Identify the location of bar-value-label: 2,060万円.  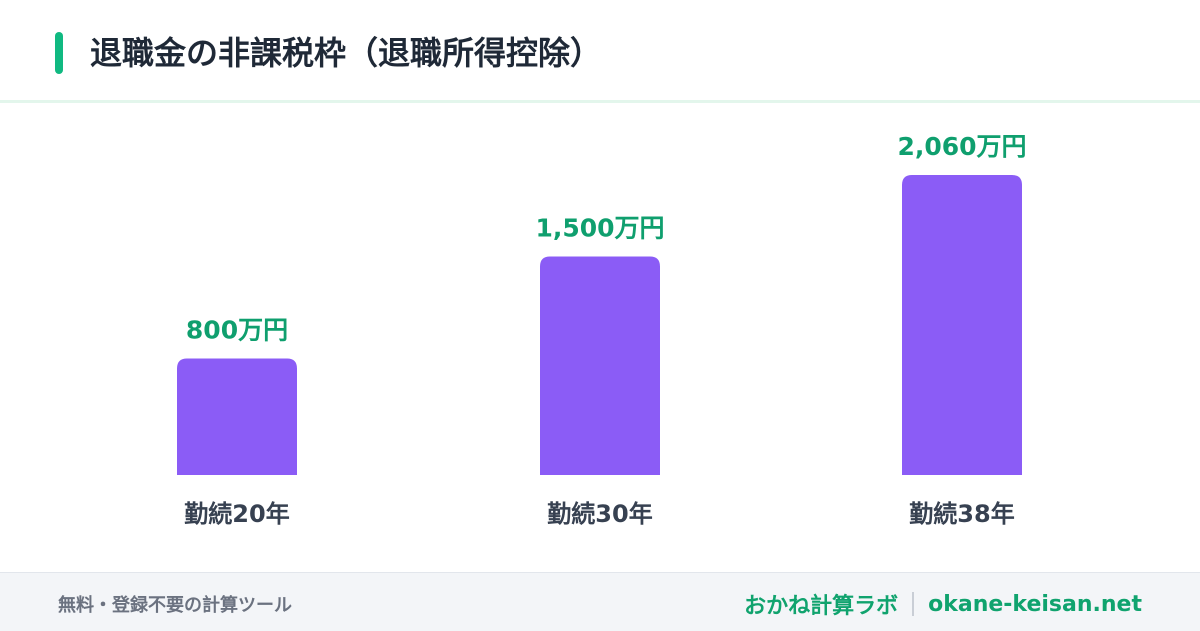
(961, 146).